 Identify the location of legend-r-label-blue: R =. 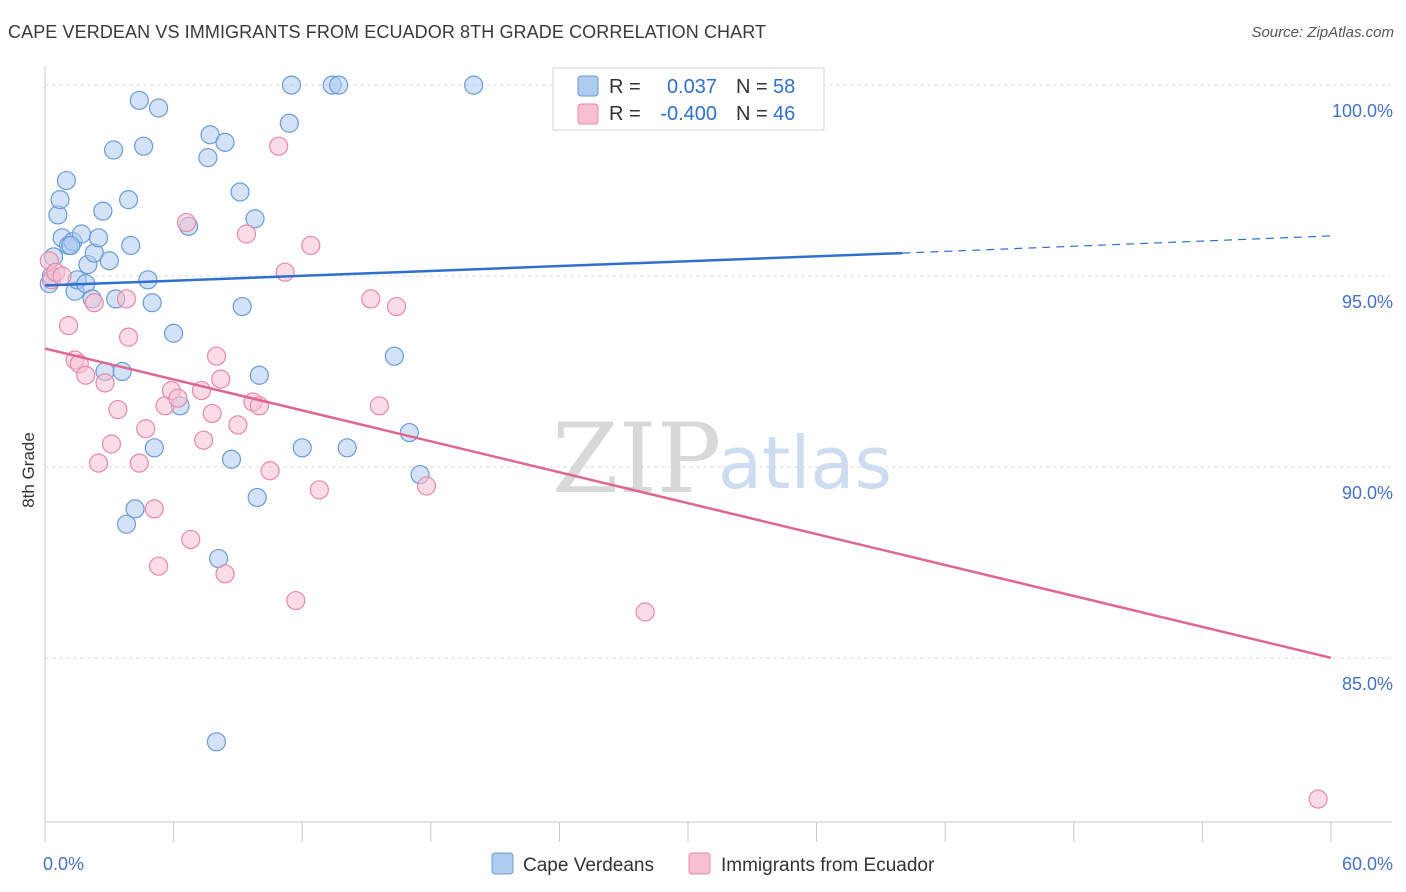
(625, 87).